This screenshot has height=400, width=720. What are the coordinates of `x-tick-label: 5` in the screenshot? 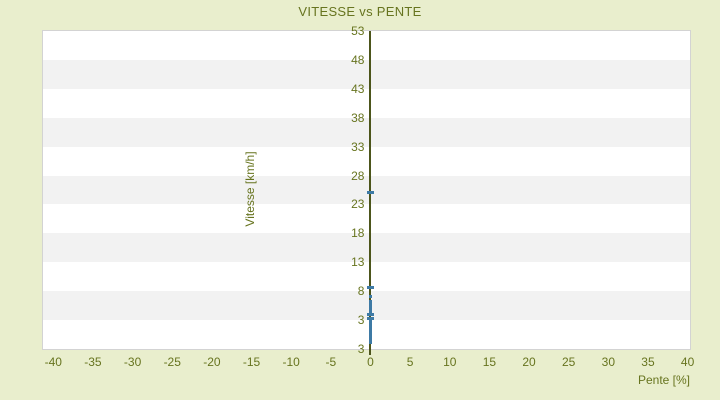 It's located at (410, 362).